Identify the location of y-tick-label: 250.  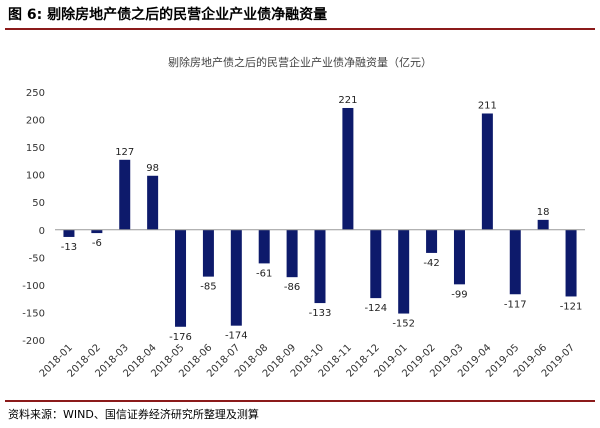
(35, 93).